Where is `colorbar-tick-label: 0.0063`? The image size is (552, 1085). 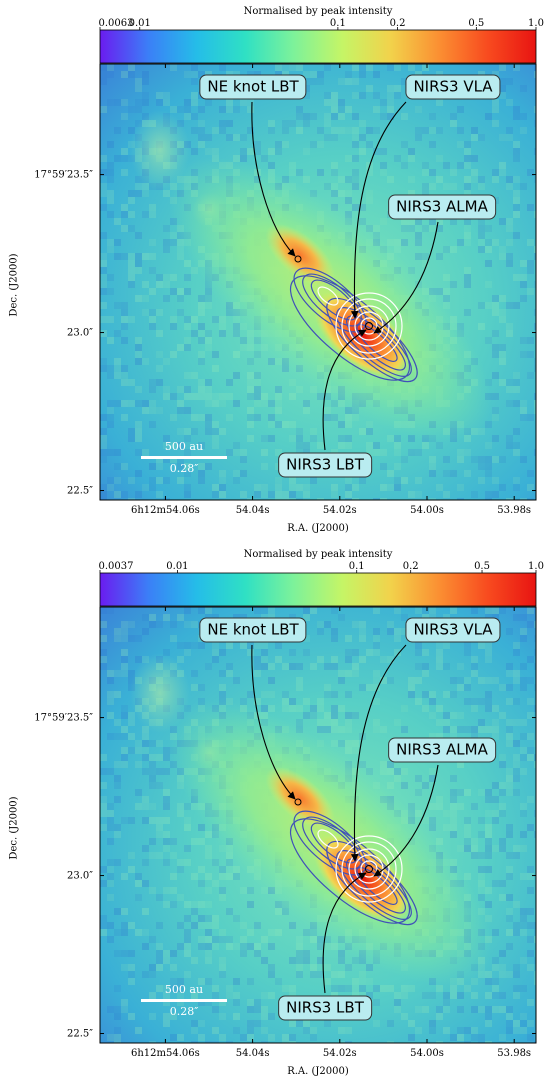
colorbar-tick-label: 0.0063 is located at coordinates (116, 23).